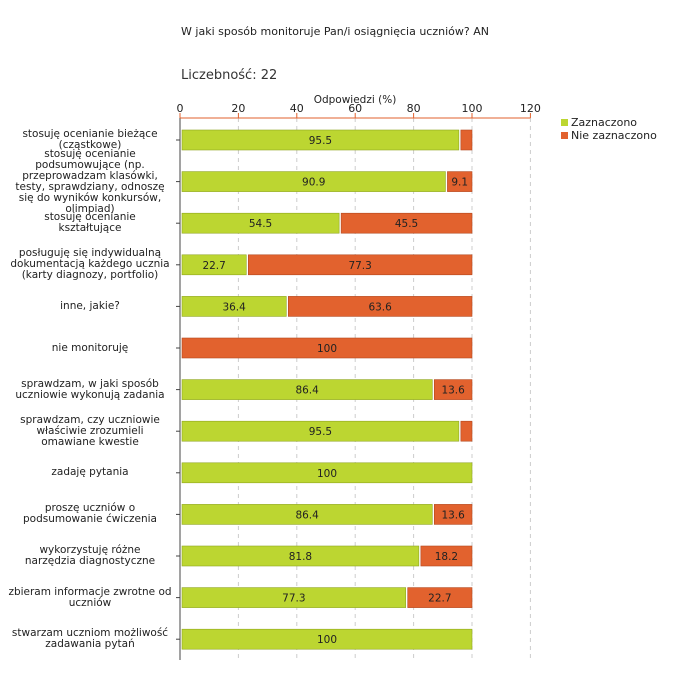 Image resolution: width=680 pixels, height=680 pixels. I want to click on chart-subtitle: Liczebność: 22, so click(229, 75).